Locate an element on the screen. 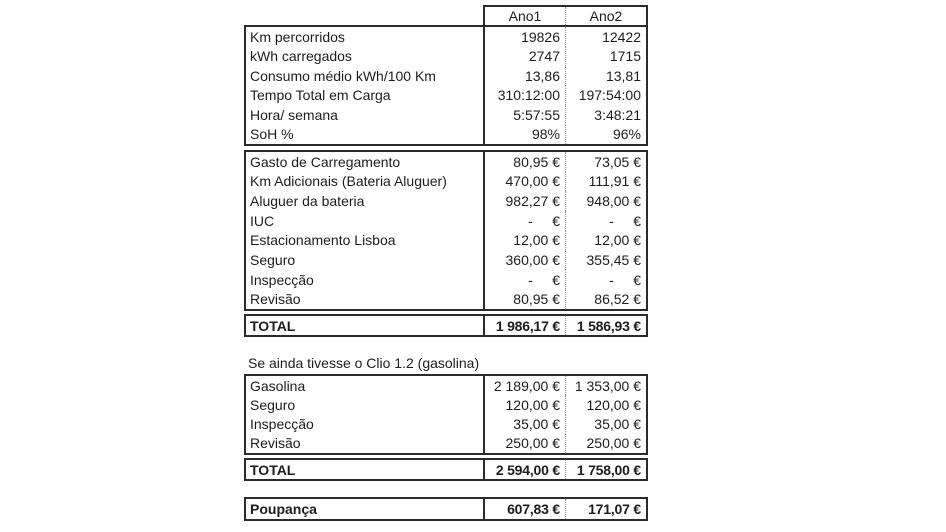 Image resolution: width=946 pixels, height=532 pixels. value-ano1: 5:57:55 is located at coordinates (524, 115).